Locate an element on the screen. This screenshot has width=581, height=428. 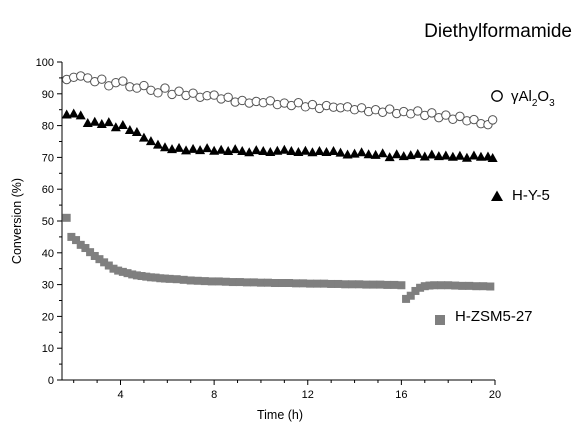
y-tick-label: 30 is located at coordinates (48, 286).